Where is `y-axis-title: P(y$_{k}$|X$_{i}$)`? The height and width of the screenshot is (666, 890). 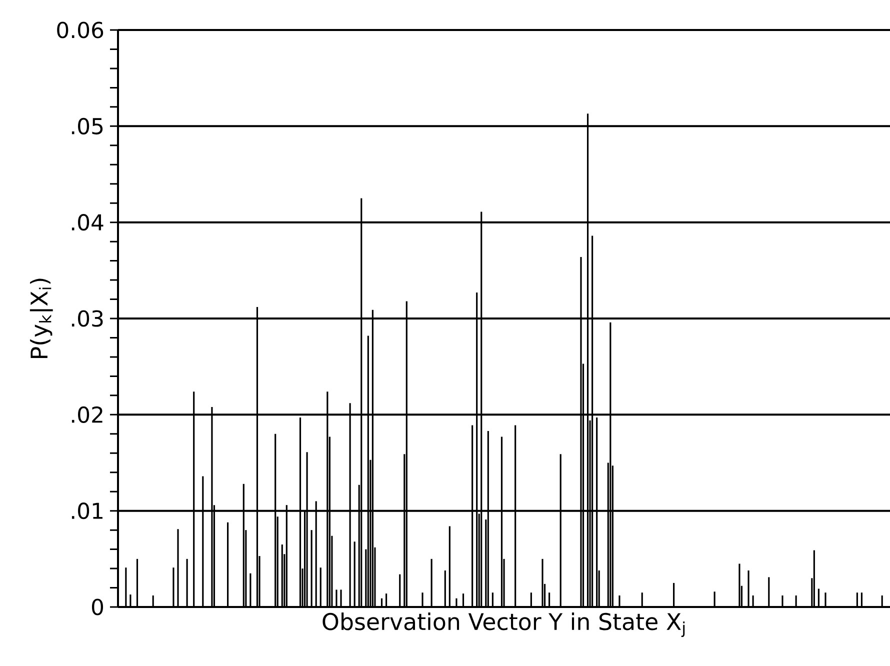 y-axis-title: P(y$_{k}$|X$_{i}$) is located at coordinates (41, 318).